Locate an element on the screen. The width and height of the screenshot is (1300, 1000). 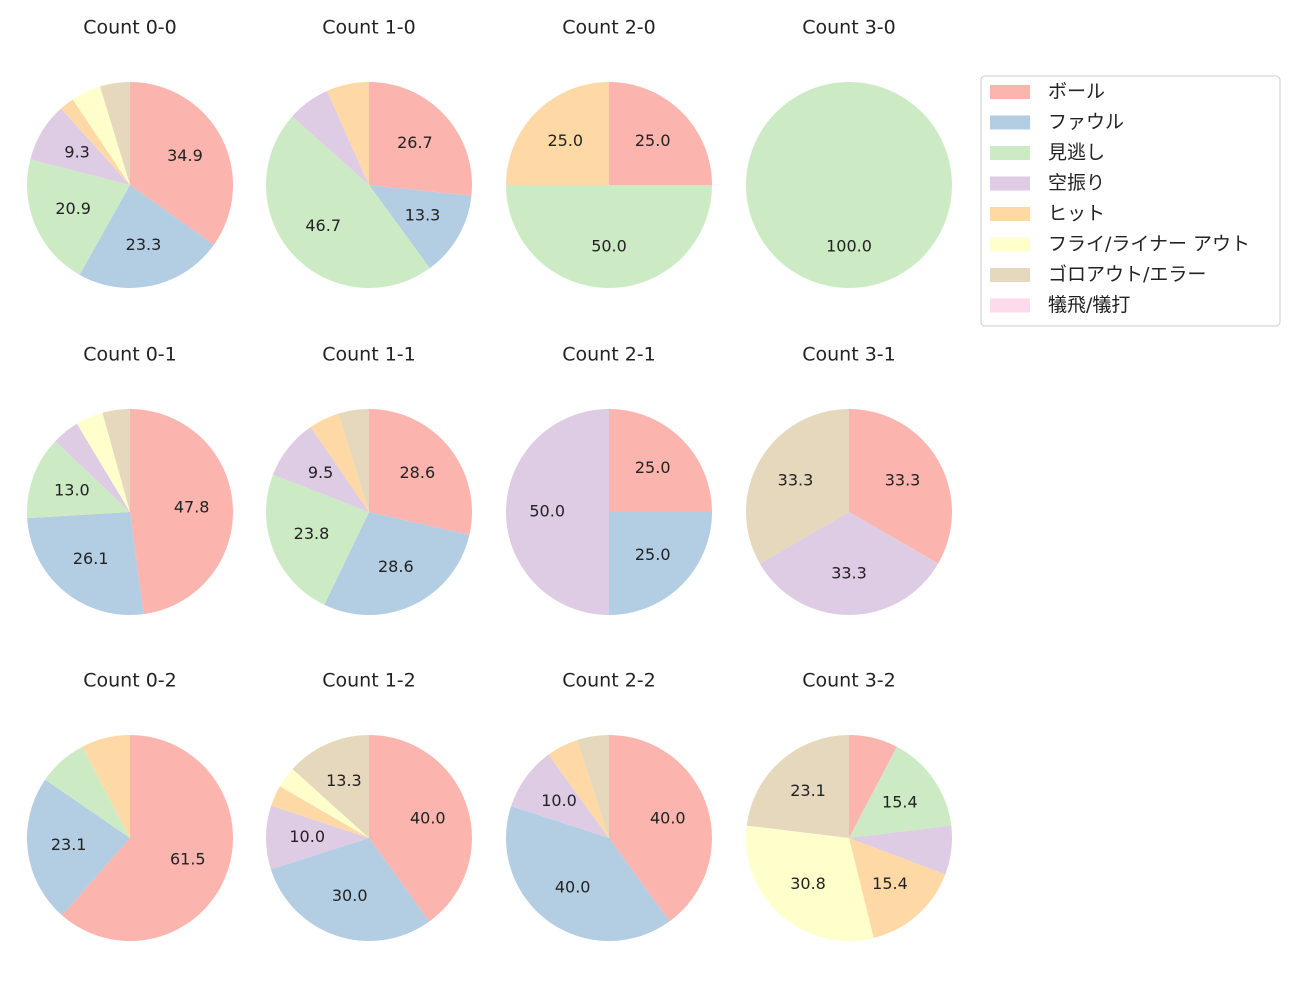
value-label: 30.8 is located at coordinates (808, 883).